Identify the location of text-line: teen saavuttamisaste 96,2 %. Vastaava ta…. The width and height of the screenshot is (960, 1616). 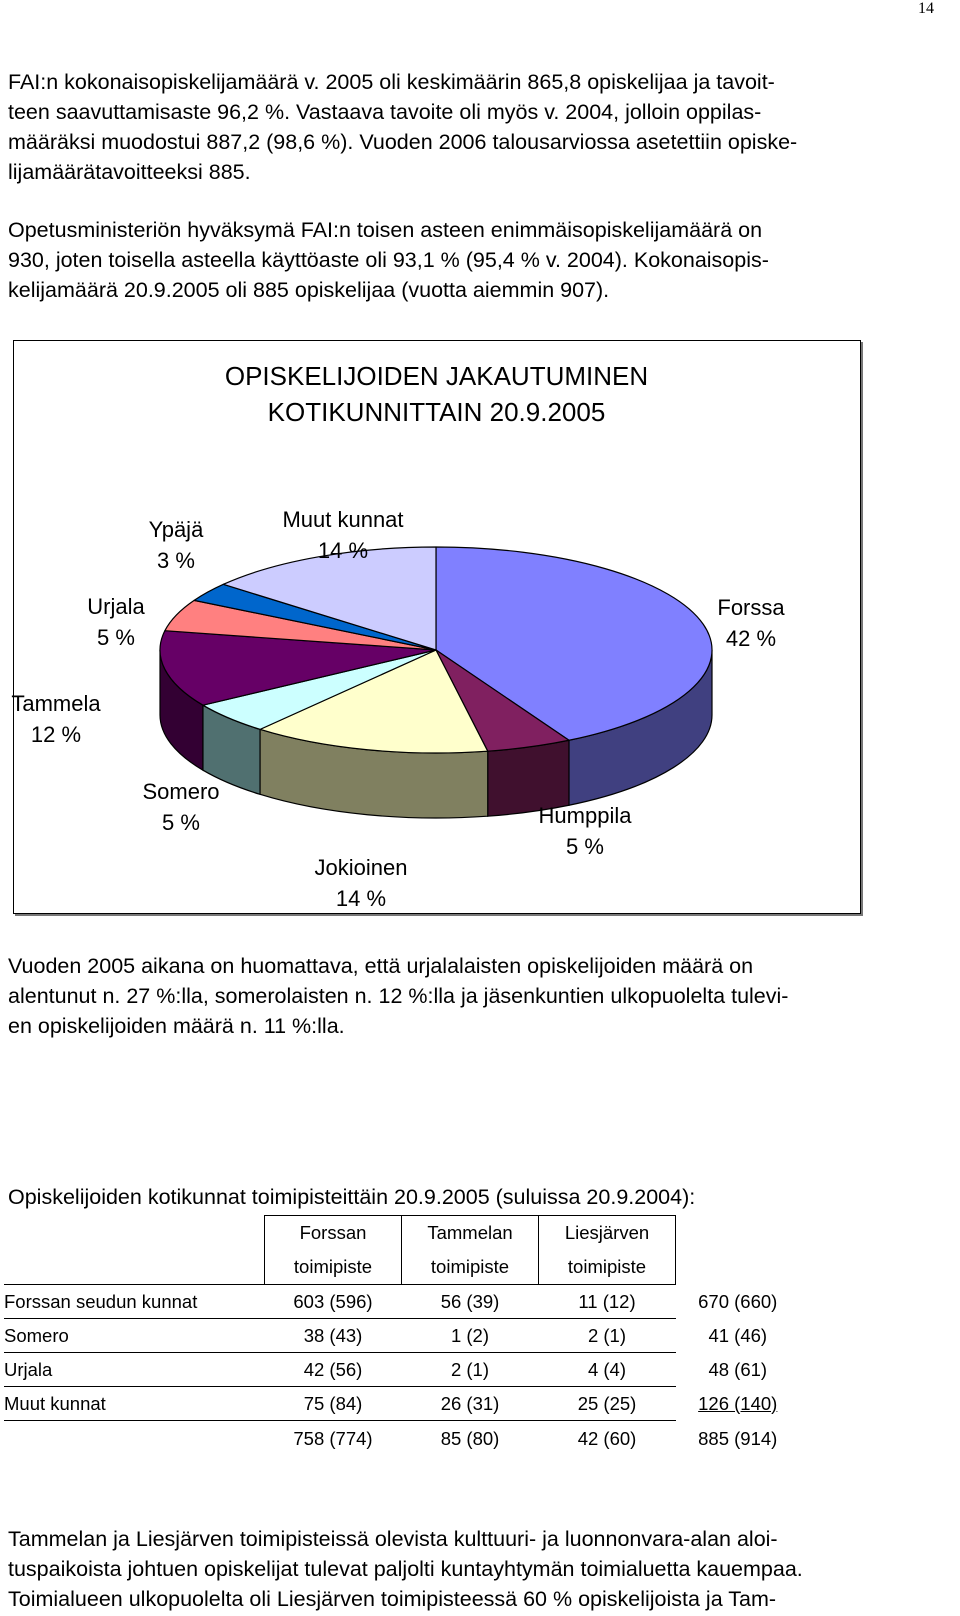
(385, 112).